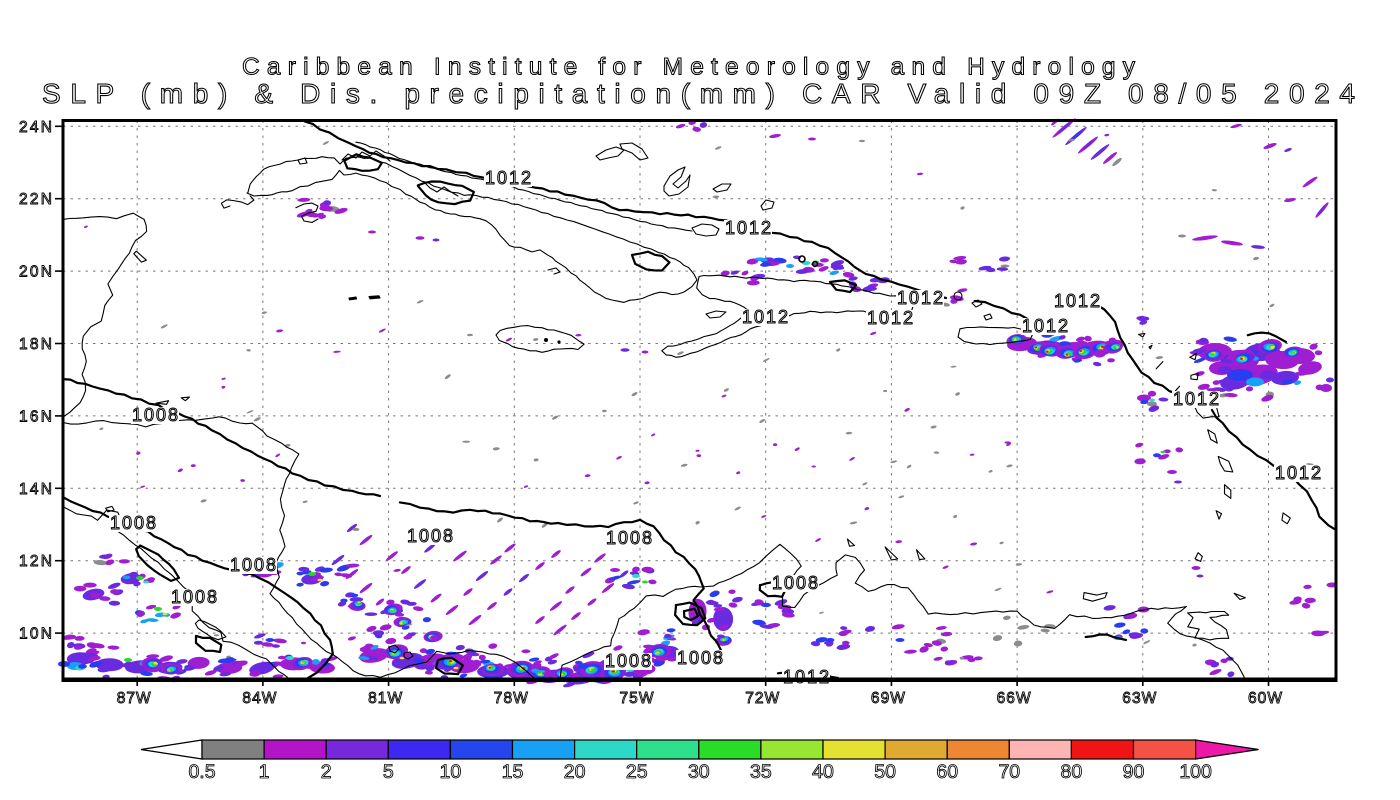  I want to click on svg-text: 25, so click(637, 772).